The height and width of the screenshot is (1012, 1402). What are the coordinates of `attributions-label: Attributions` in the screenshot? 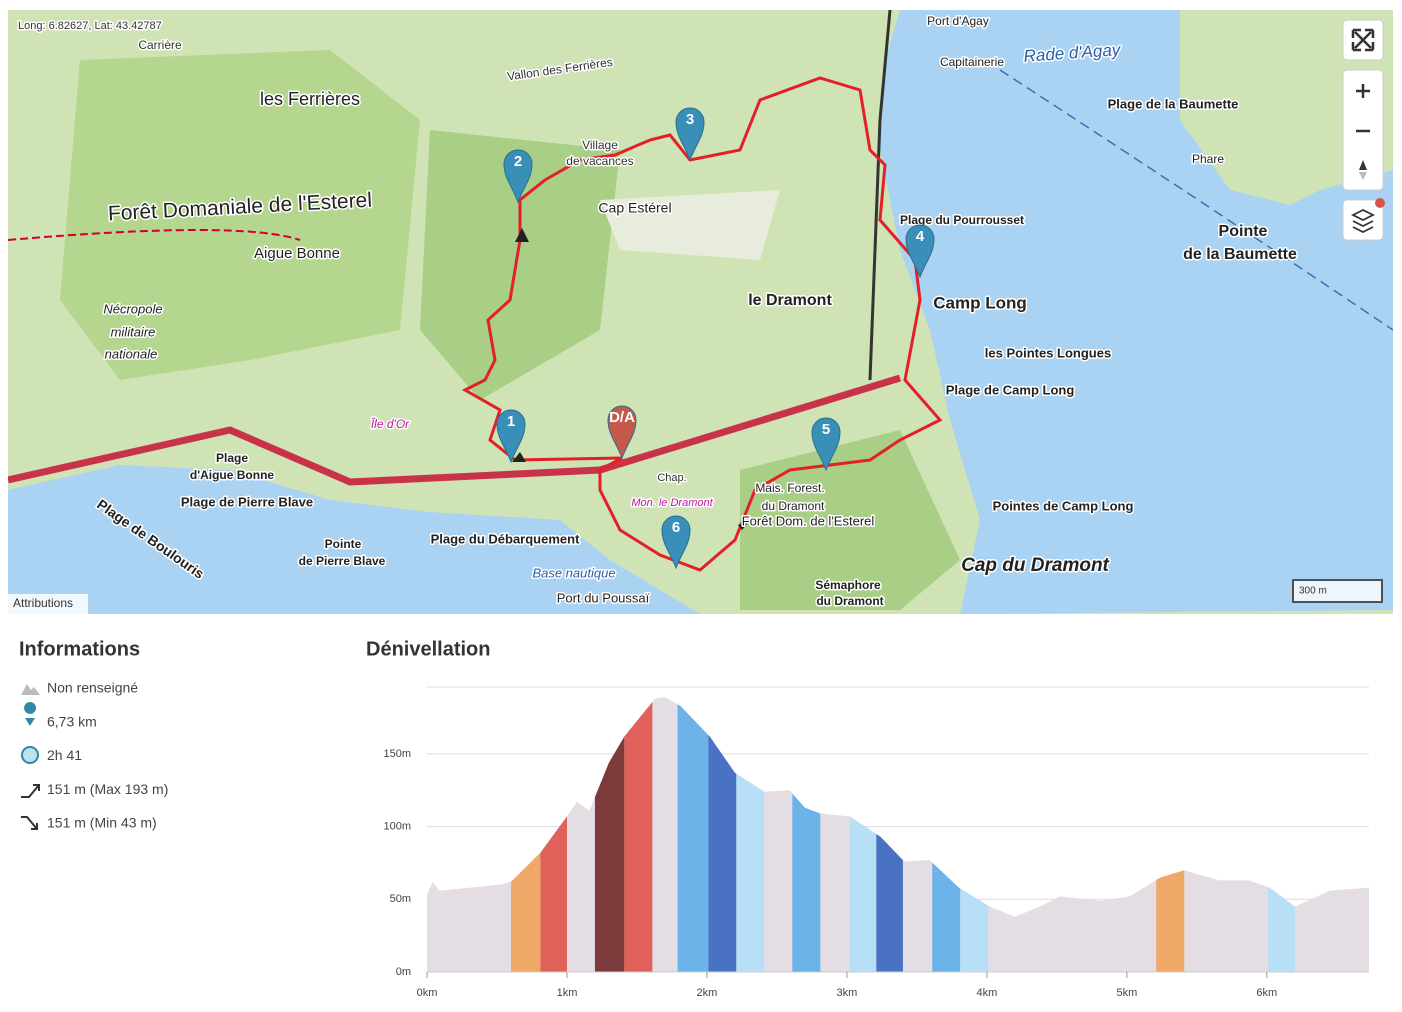 It's located at (43, 603).